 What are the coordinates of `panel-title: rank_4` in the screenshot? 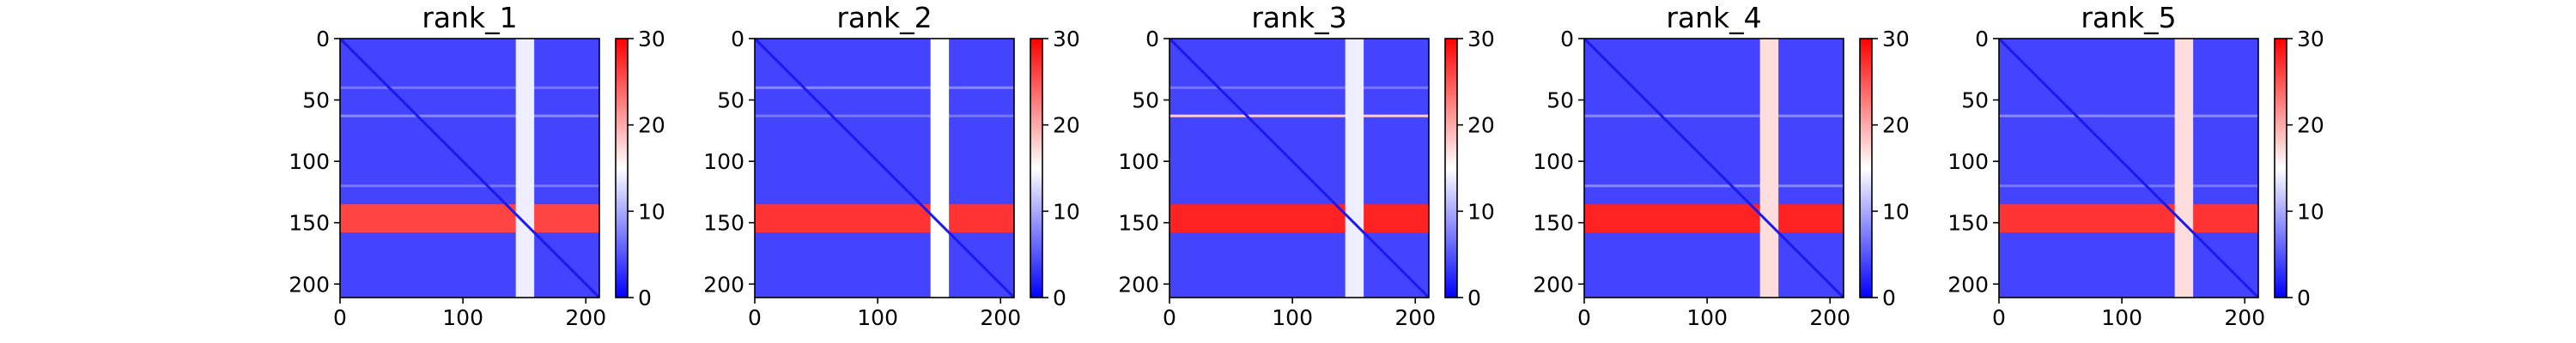 It's located at (1714, 17).